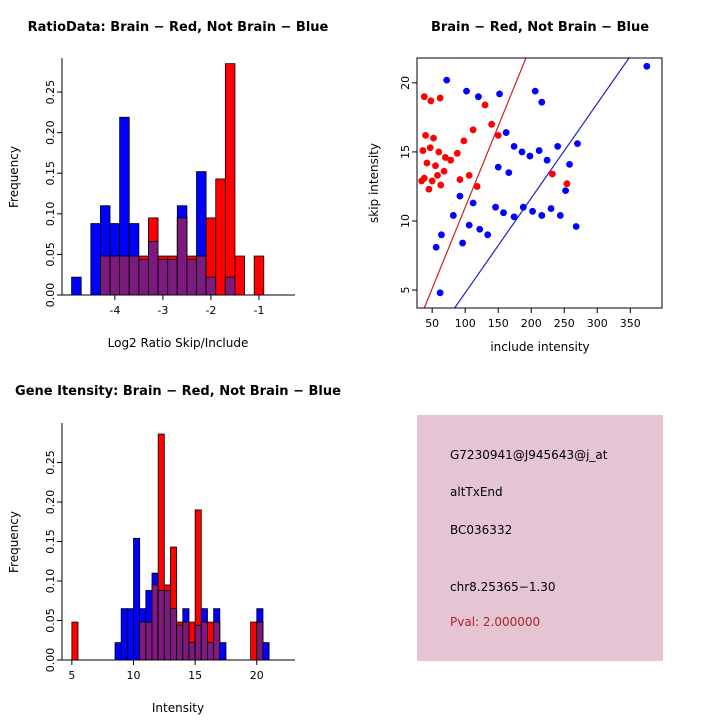  Describe the element at coordinates (178, 343) in the screenshot. I see `ratio-histogram-xlabel: Log2 Ratio Skip/Include` at that location.